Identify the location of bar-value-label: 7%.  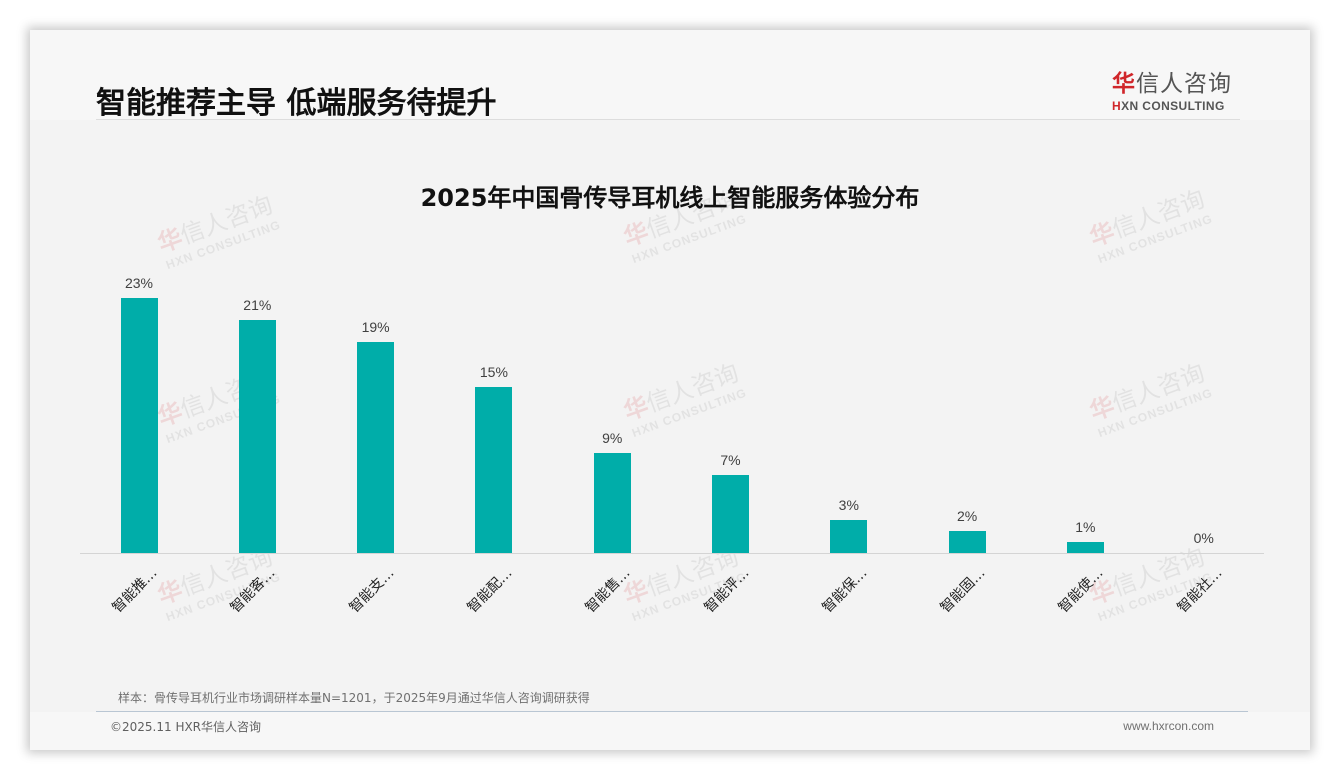
(730, 460).